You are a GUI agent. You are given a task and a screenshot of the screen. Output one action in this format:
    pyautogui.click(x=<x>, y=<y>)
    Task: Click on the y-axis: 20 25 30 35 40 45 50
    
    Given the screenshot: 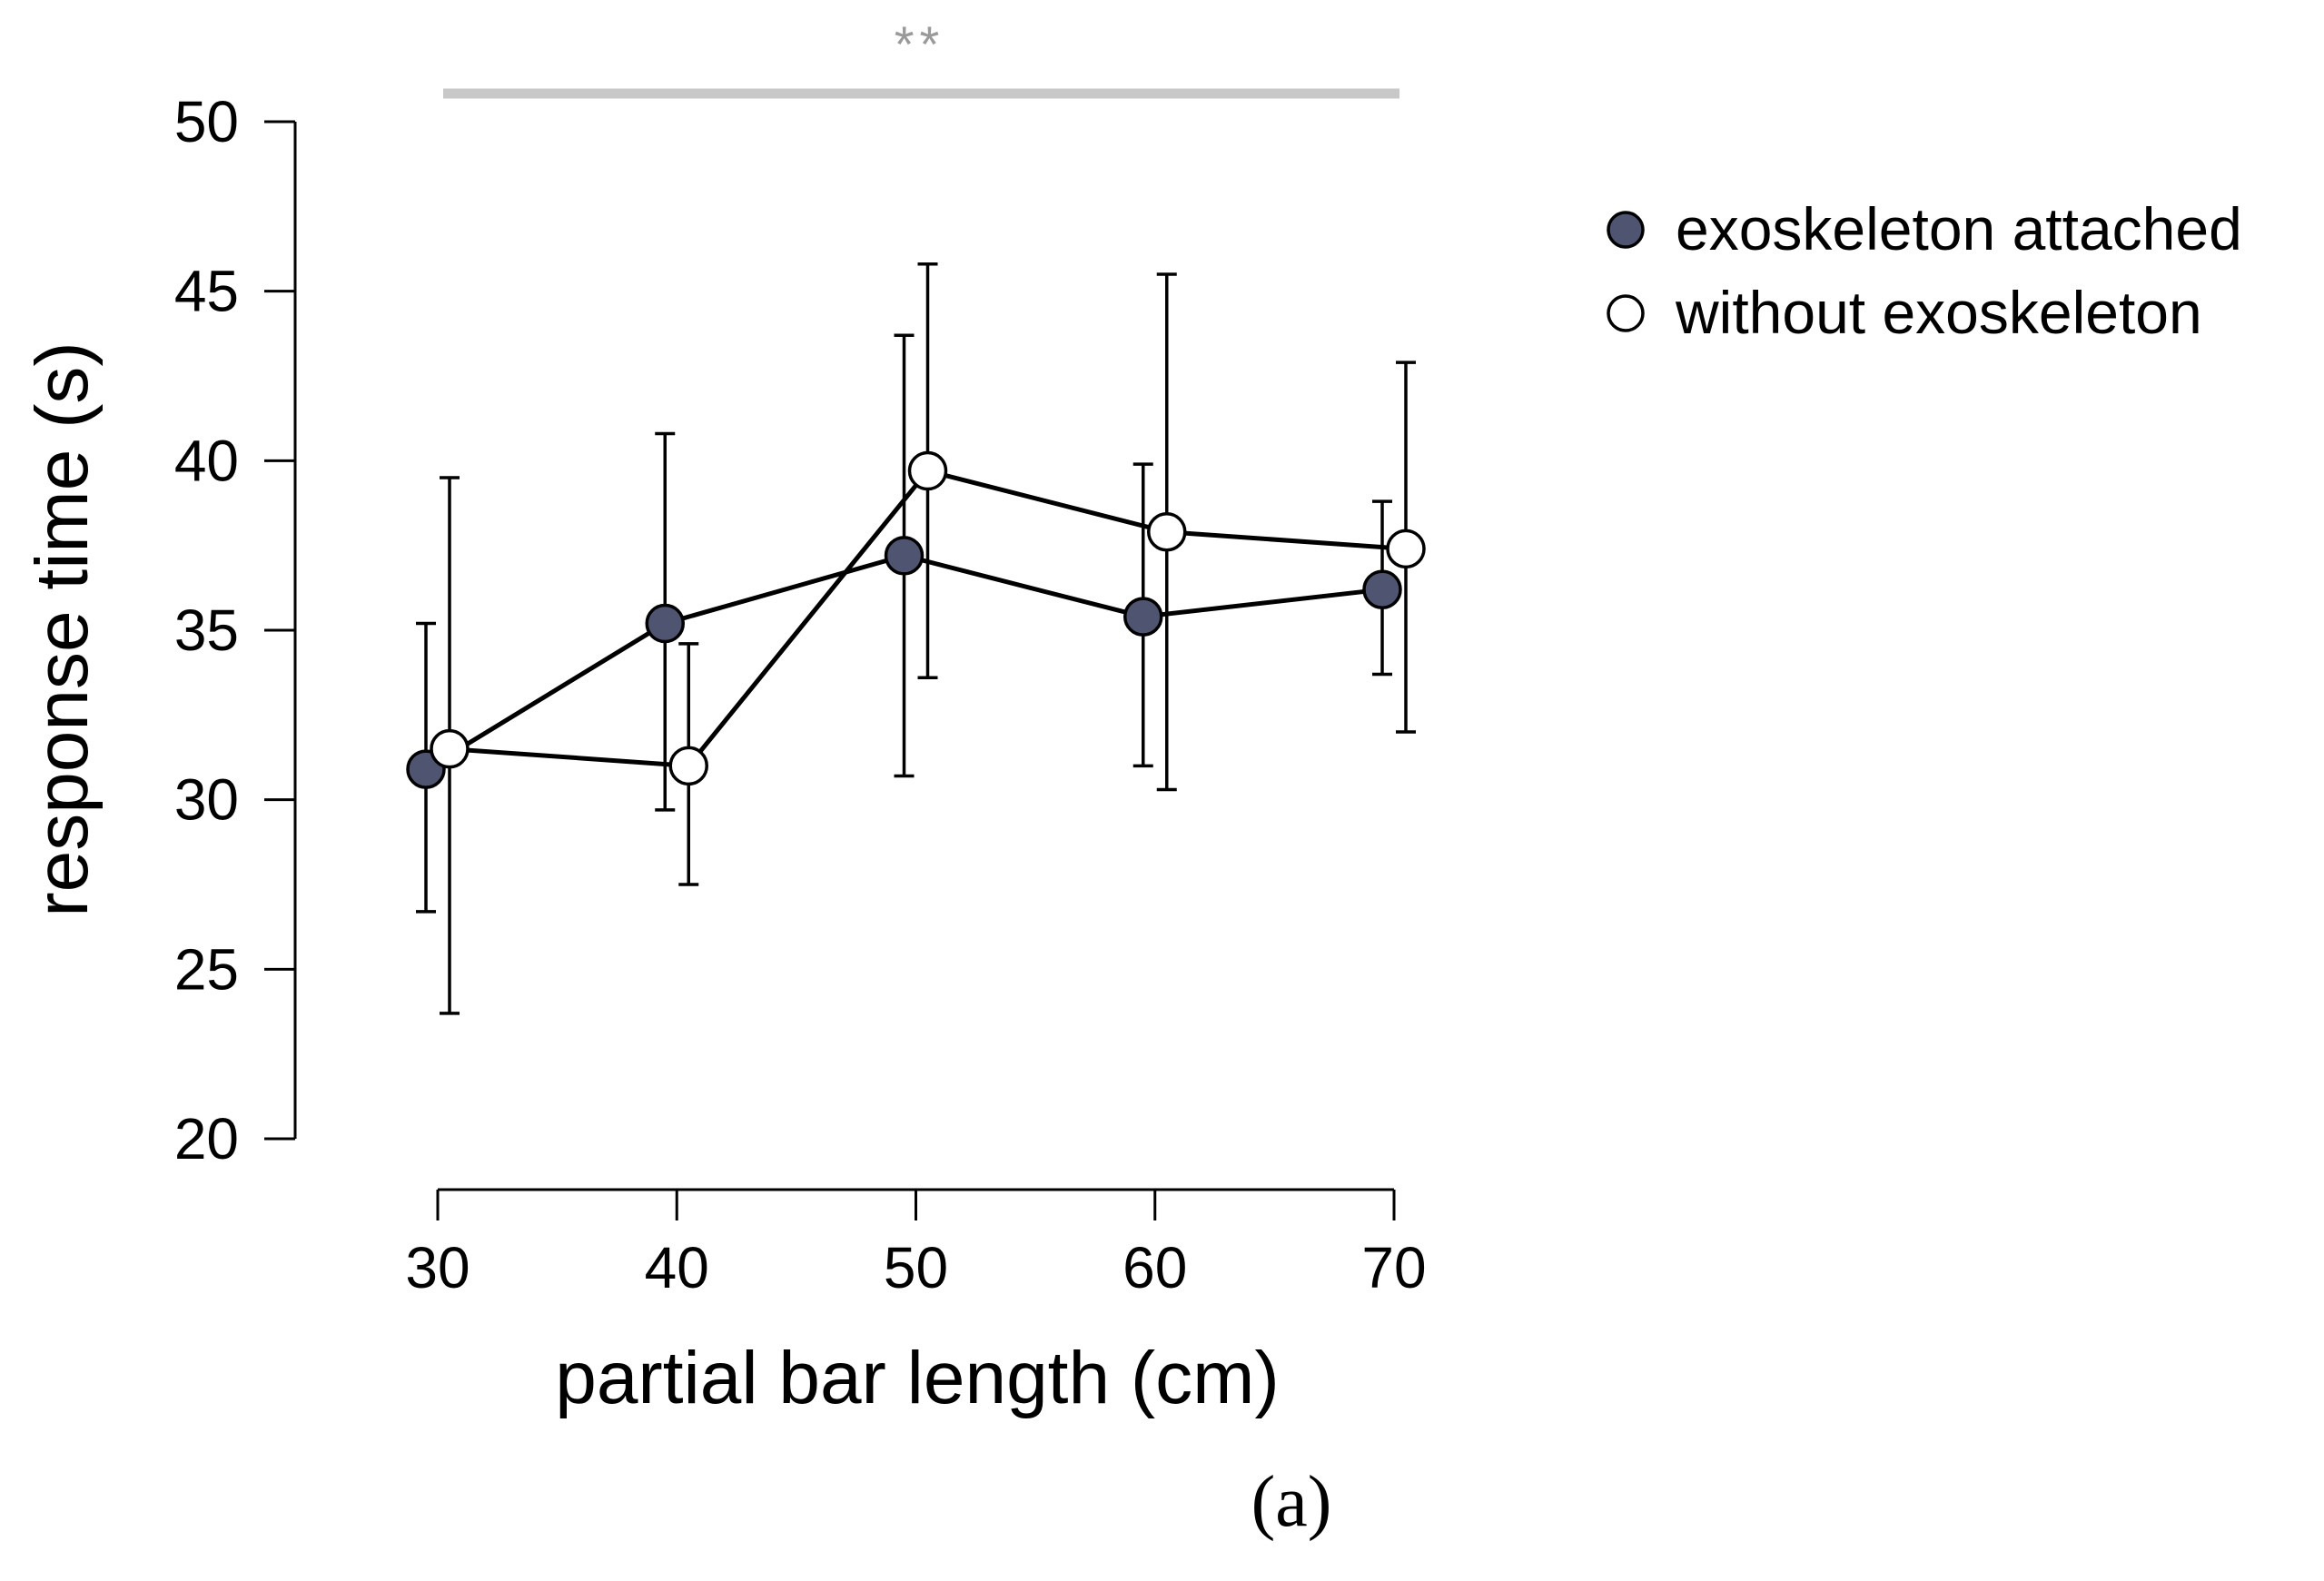 What is the action you would take?
    pyautogui.click(x=235, y=630)
    